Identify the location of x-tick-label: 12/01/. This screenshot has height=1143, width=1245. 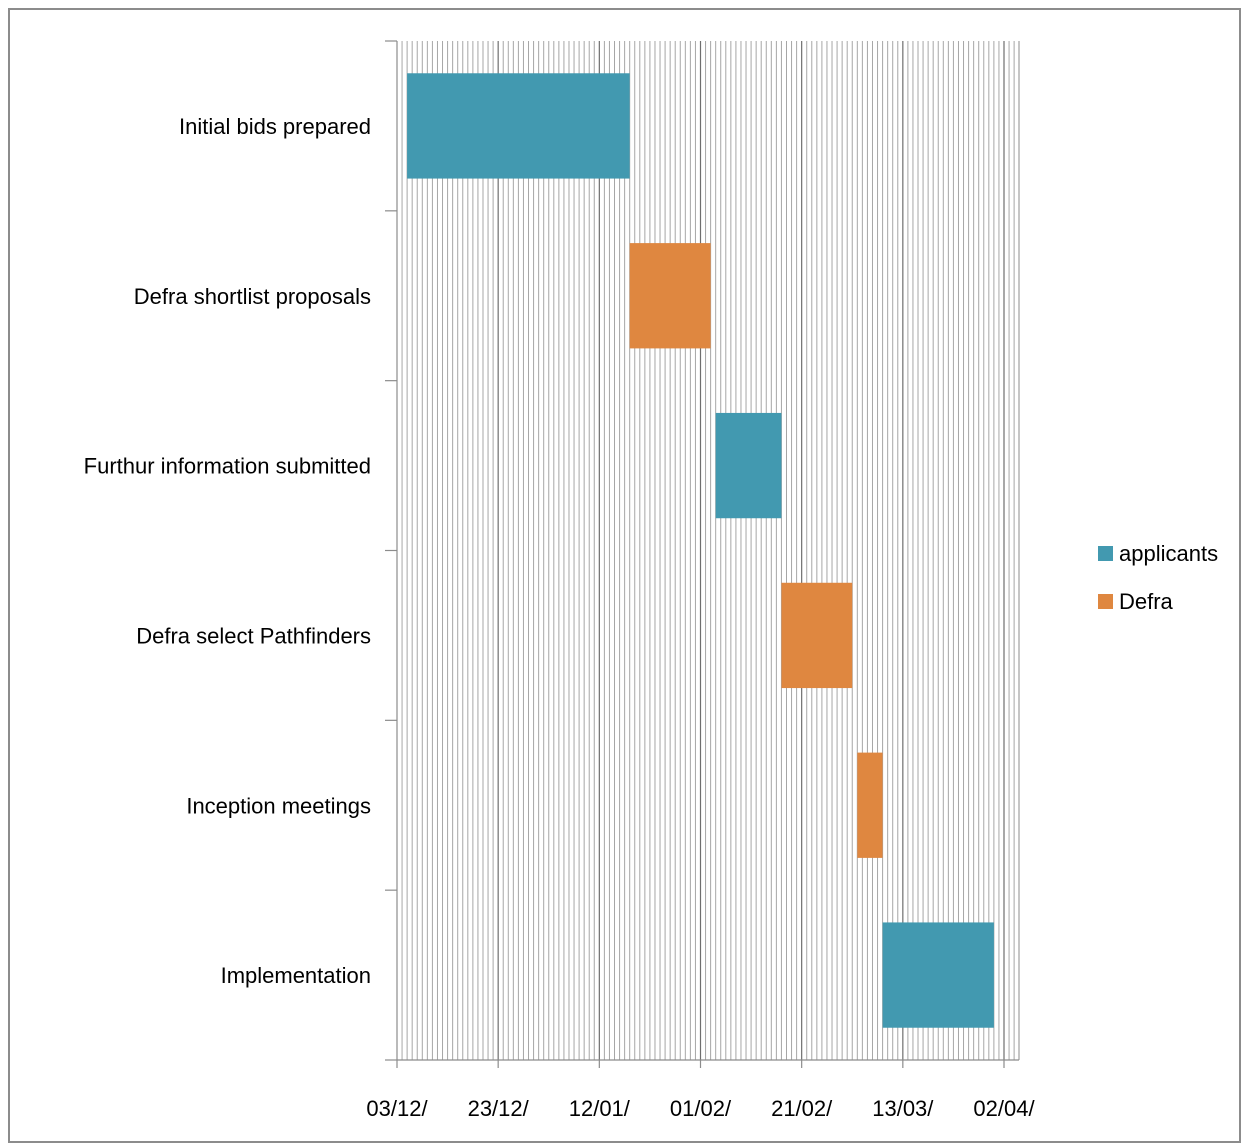
(600, 1108).